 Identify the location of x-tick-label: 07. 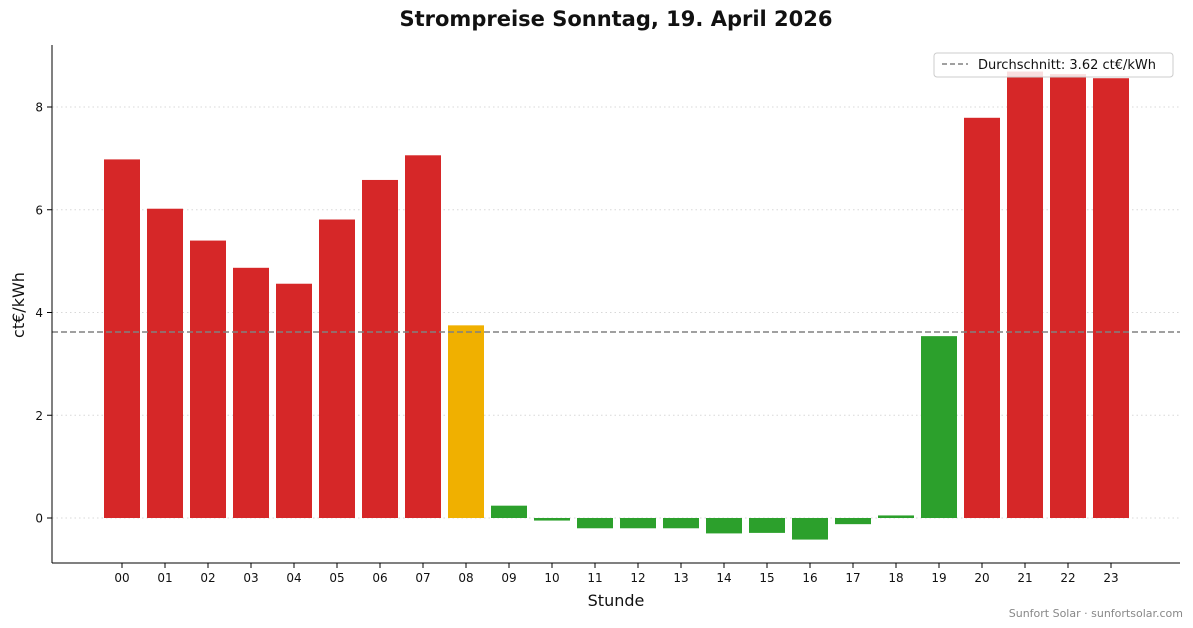
(422, 578).